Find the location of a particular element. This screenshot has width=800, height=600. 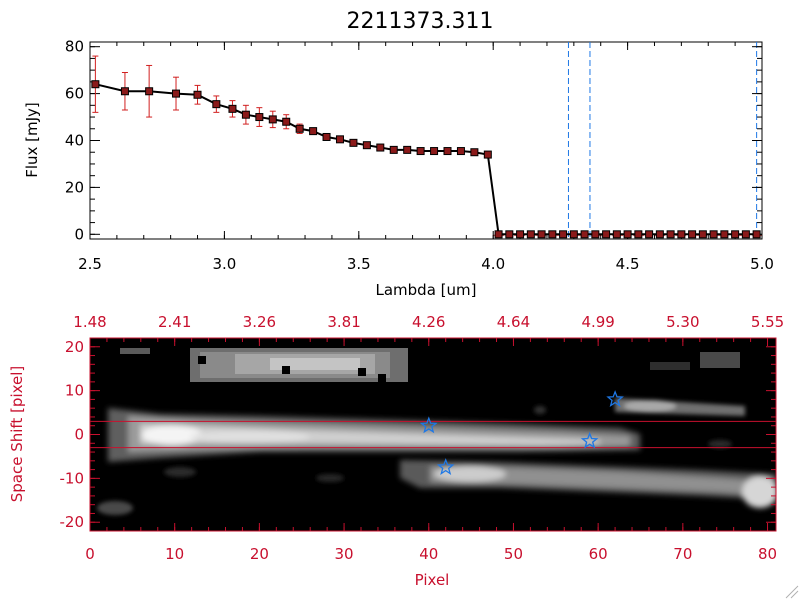

source-star-markers is located at coordinates (521, 432).